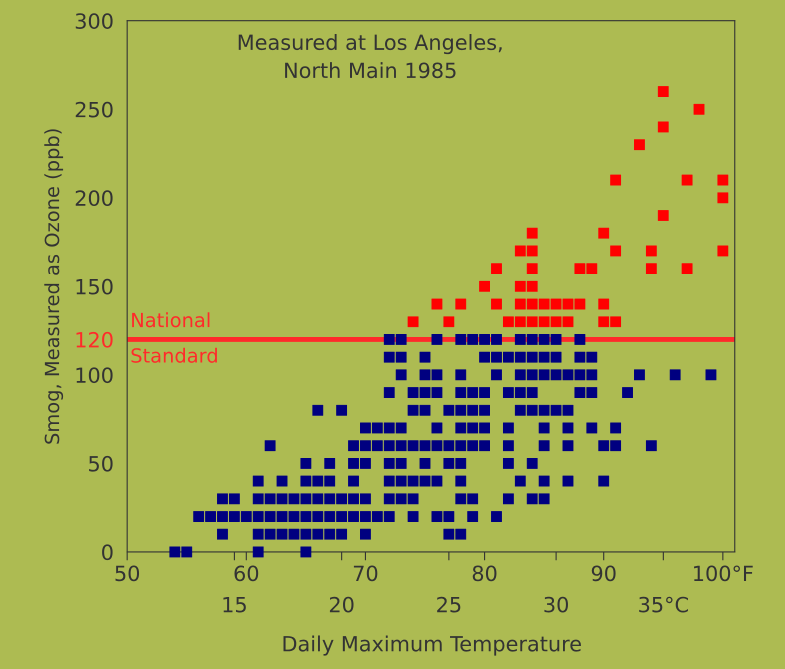 The width and height of the screenshot is (785, 669). What do you see at coordinates (342, 604) in the screenshot?
I see `x2-tick-label: 20` at bounding box center [342, 604].